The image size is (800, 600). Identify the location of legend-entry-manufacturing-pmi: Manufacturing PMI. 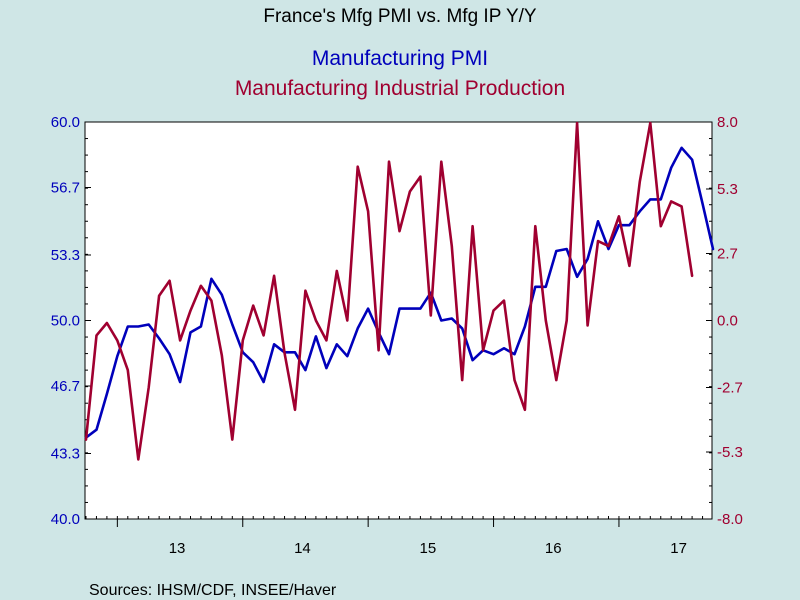
(400, 58).